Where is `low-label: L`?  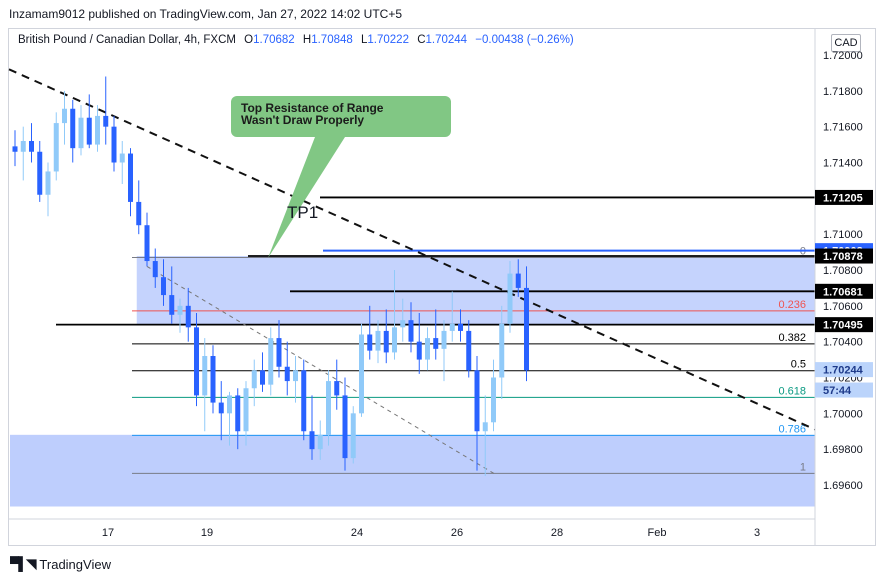
low-label: L is located at coordinates (364, 40).